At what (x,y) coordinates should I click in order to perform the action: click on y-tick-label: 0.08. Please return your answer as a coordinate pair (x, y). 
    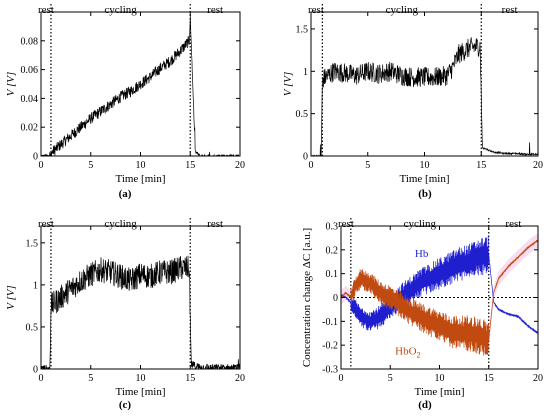
    Looking at the image, I should click on (30, 41).